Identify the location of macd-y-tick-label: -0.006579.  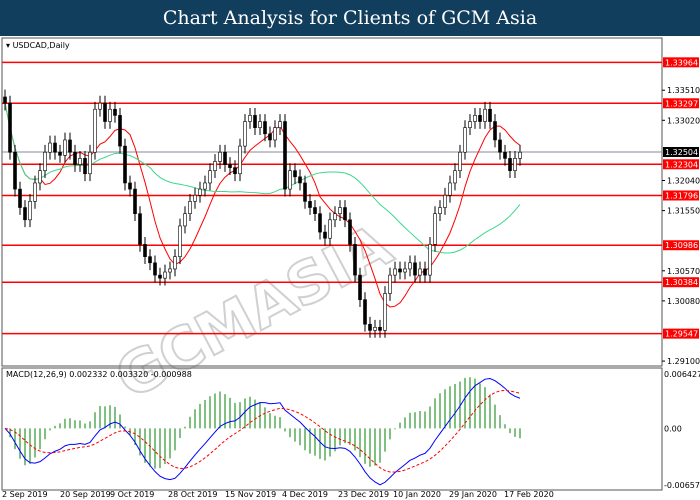
(682, 485).